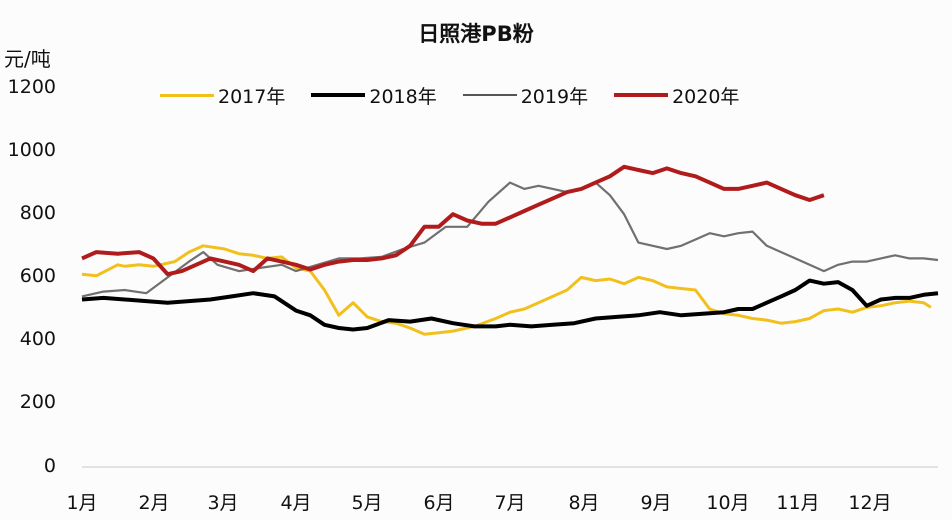 Image resolution: width=952 pixels, height=520 pixels. I want to click on y-tick-800: 800, so click(37, 213).